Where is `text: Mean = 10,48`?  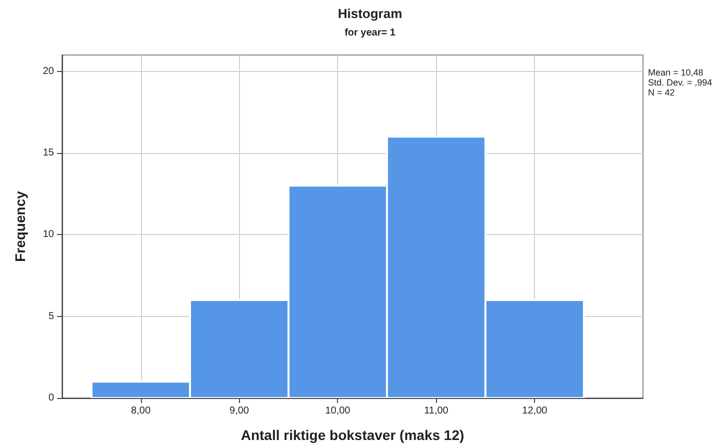
text: Mean = 10,48 is located at coordinates (676, 73).